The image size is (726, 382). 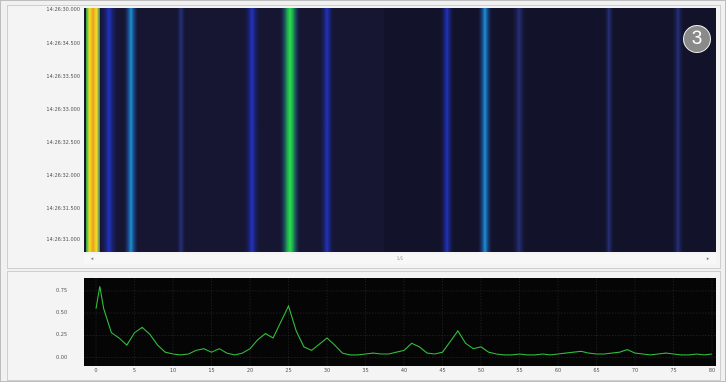 What do you see at coordinates (365, 371) in the screenshot?
I see `x-tick-label: 35` at bounding box center [365, 371].